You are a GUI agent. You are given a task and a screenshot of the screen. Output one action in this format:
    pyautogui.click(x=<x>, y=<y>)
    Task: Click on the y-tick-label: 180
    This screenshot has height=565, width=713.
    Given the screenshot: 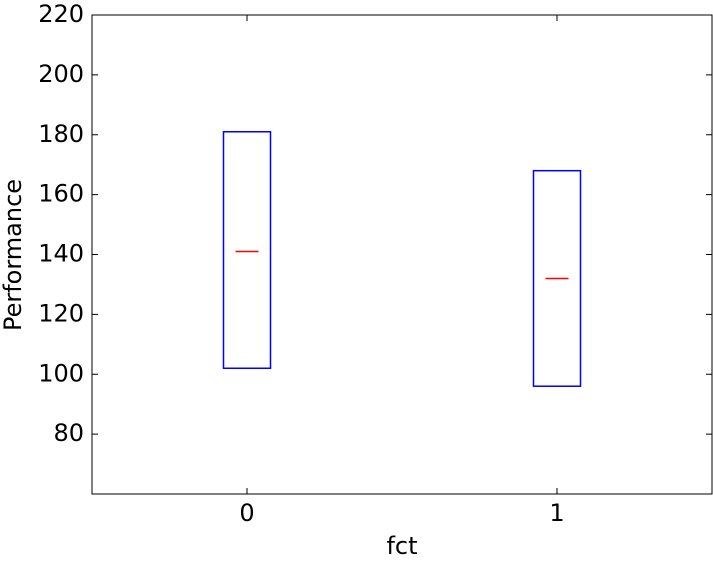 What is the action you would take?
    pyautogui.click(x=61, y=134)
    